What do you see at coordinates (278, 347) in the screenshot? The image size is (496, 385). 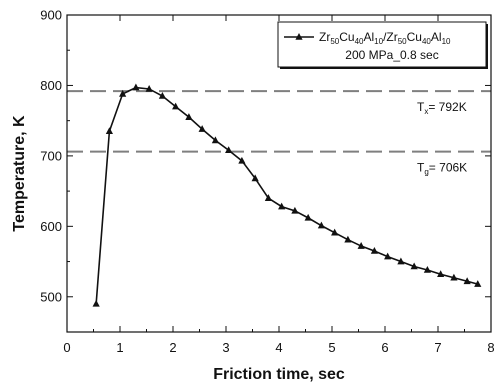 I see `x-tick-label: 4` at bounding box center [278, 347].